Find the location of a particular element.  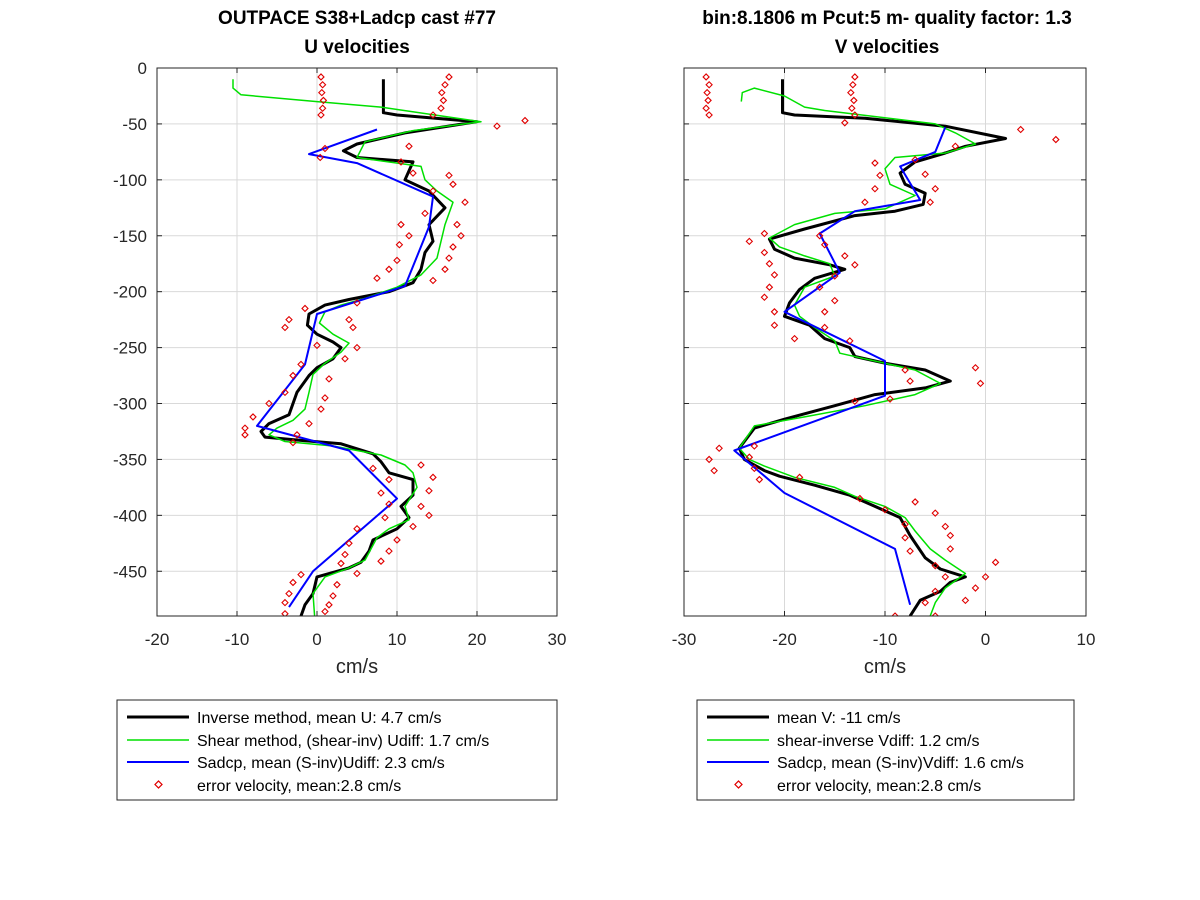

u-legend-label-inverse: Inverse method, mean U: 4.7 cm/s is located at coordinates (319, 718).